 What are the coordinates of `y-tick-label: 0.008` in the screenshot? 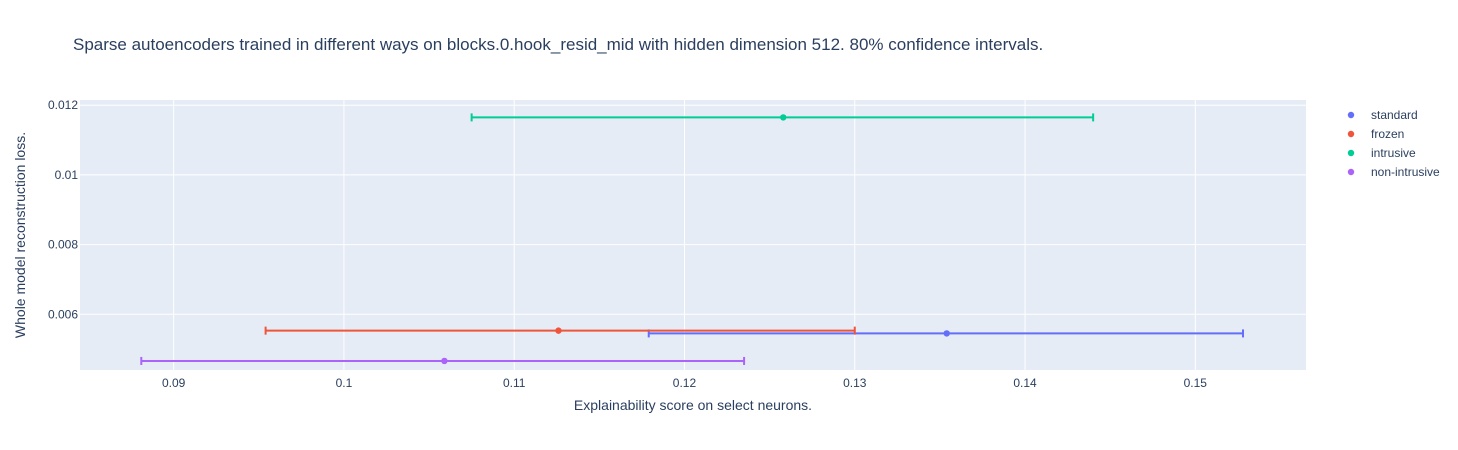 It's located at (63, 245).